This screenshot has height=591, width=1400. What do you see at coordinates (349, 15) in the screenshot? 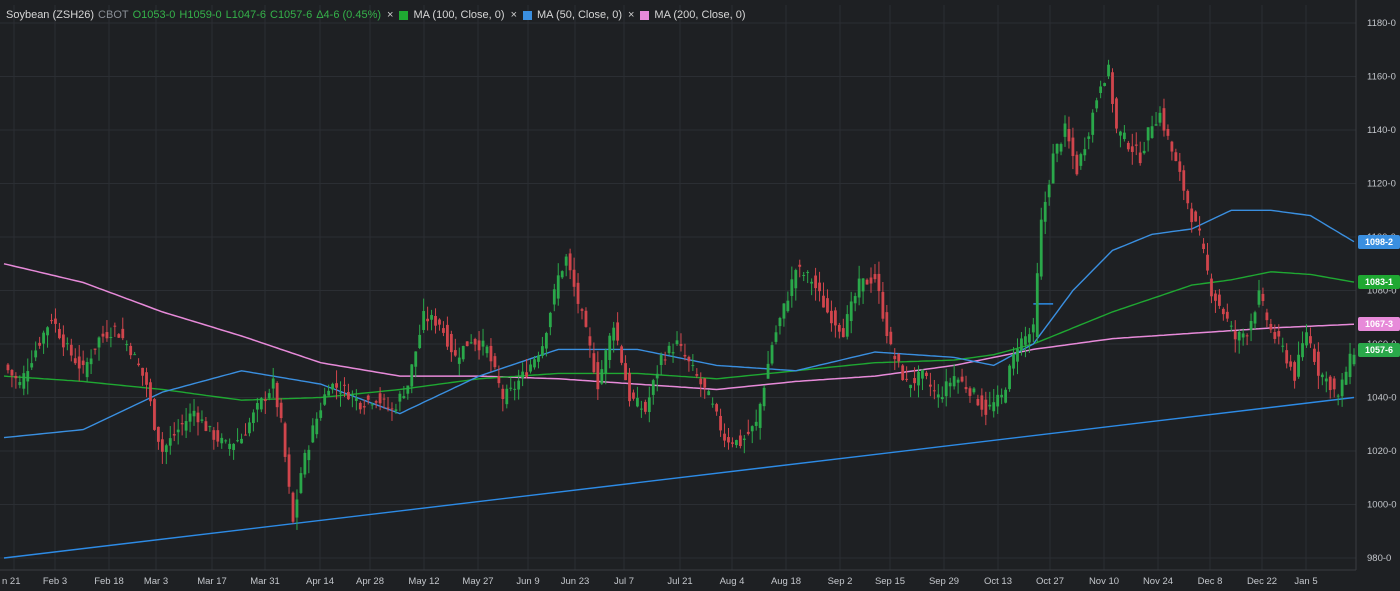
I see `change-value: Δ4-6 (0.45%)` at bounding box center [349, 15].